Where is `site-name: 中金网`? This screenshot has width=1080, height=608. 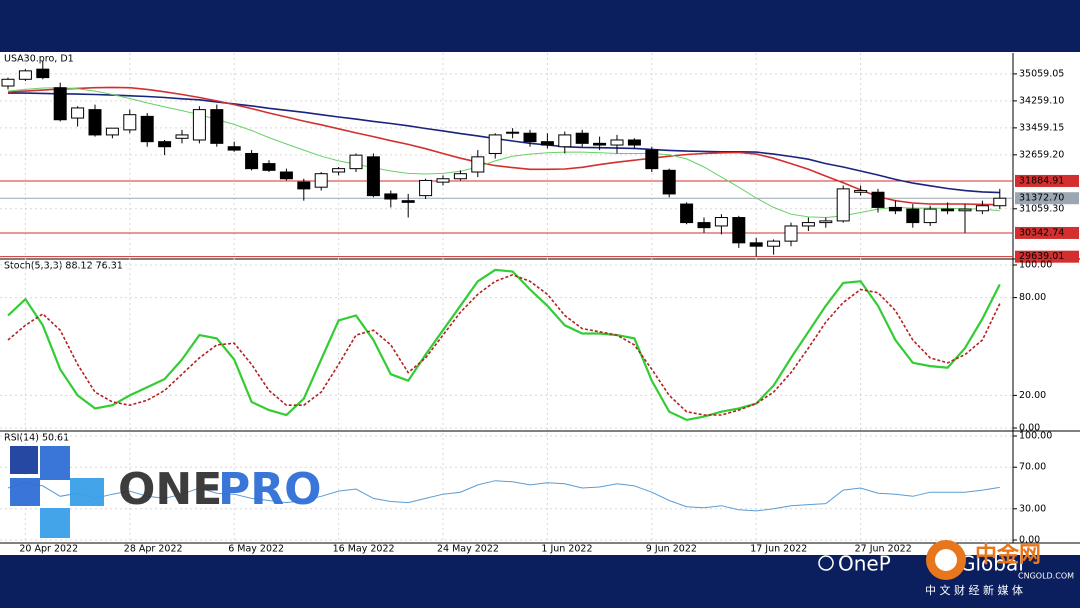 site-name: 中金网 is located at coordinates (1008, 555).